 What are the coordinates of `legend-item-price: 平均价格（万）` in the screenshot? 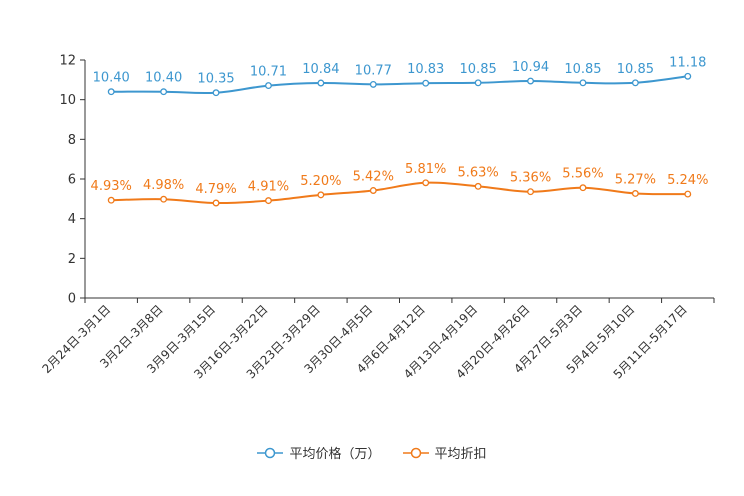 It's located at (319, 452).